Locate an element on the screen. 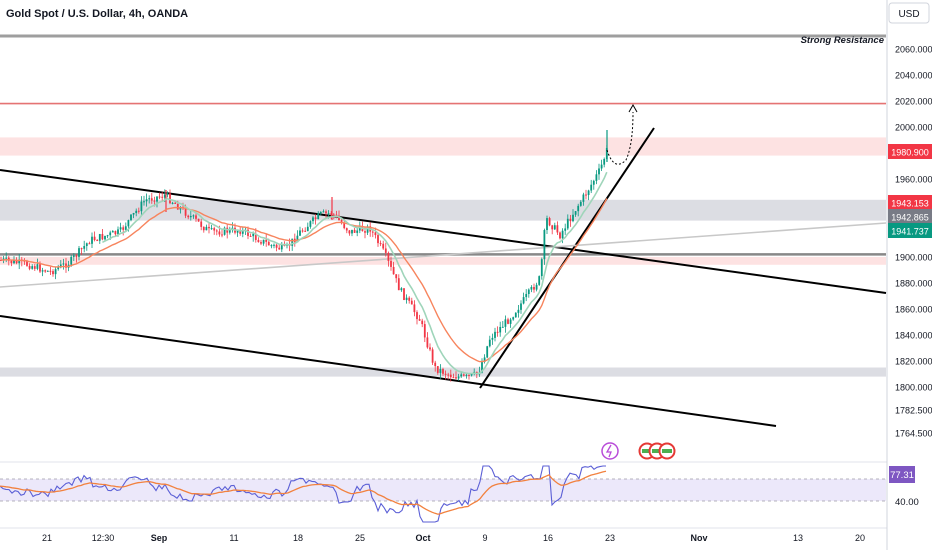 The width and height of the screenshot is (932, 550). currency-button: USD is located at coordinates (909, 13).